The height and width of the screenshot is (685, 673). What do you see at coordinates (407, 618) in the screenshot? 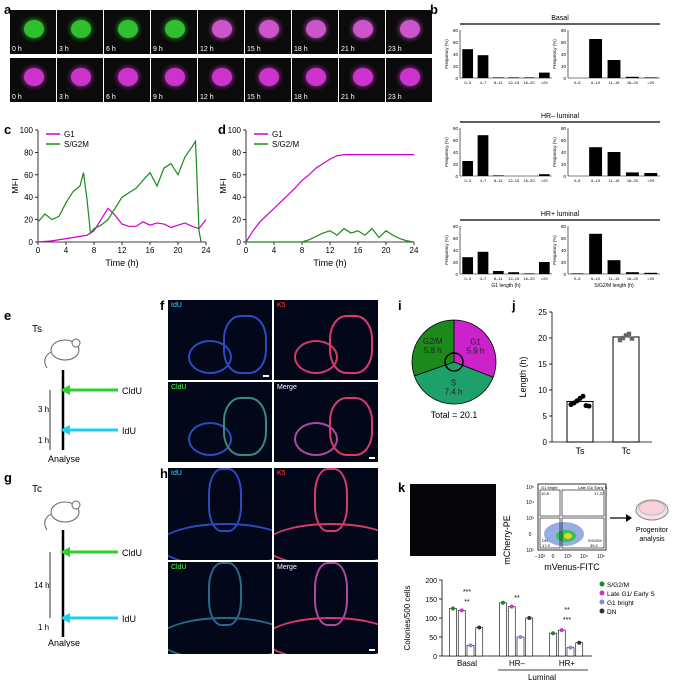
I see `y-axis-label: Colonies/500 cells` at bounding box center [407, 618].